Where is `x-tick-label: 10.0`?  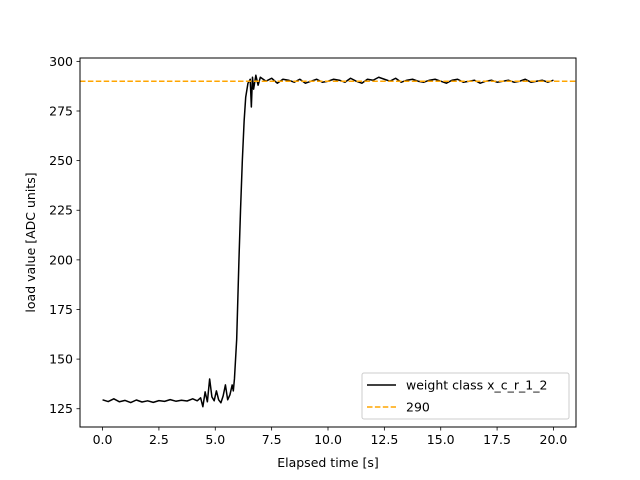 x-tick-label: 10.0 is located at coordinates (328, 439).